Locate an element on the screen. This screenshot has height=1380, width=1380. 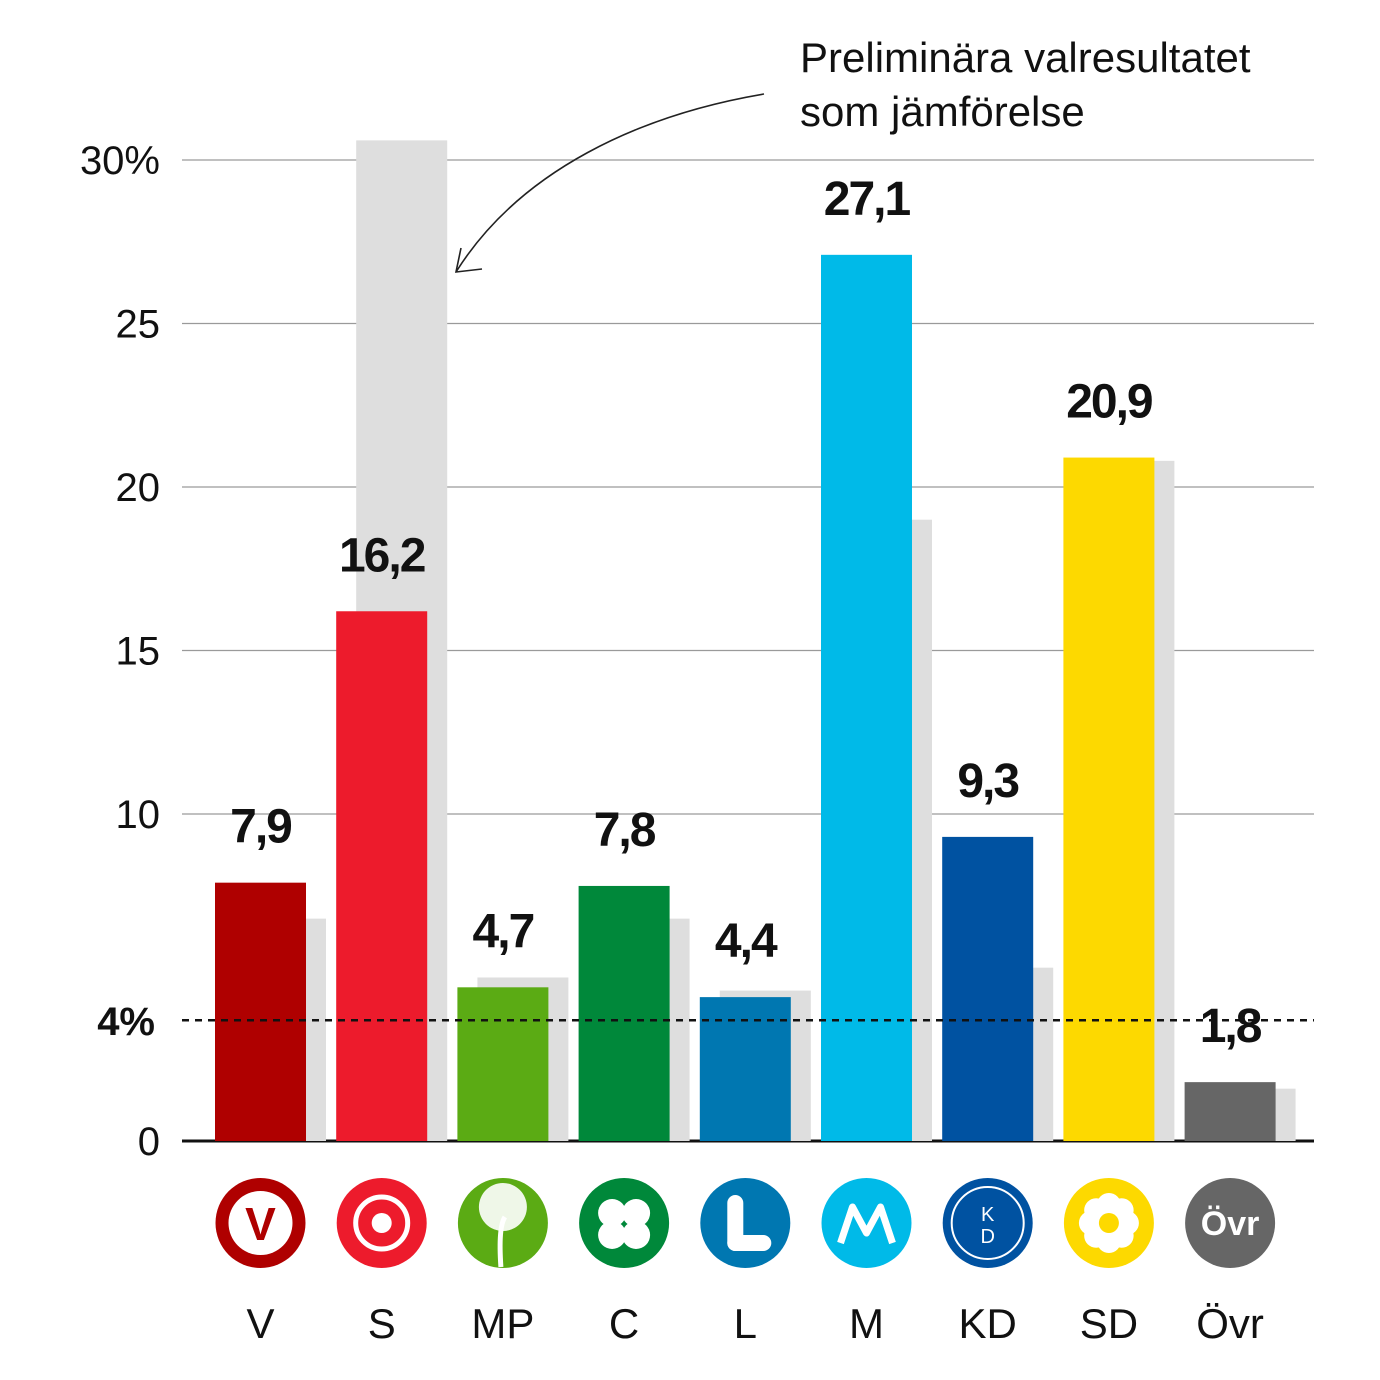
y-tick-label: 10 is located at coordinates (138, 815).